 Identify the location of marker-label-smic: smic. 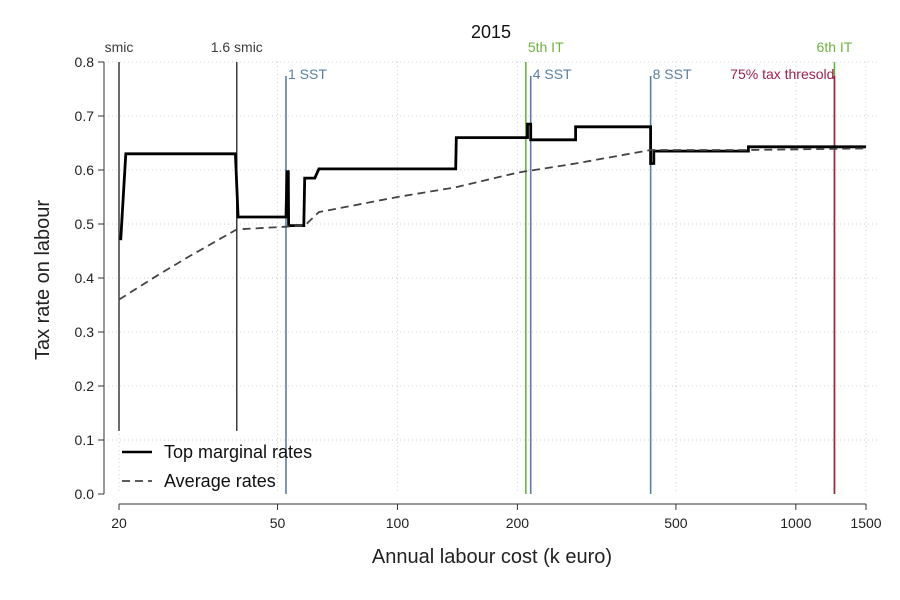
(119, 47).